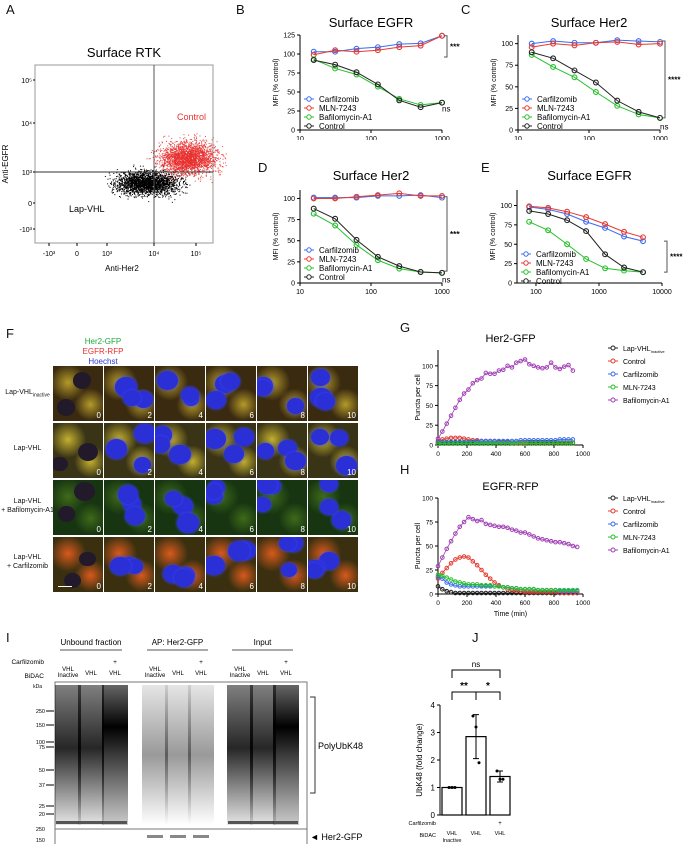  I want to click on panel-label-g: G, so click(405, 327).